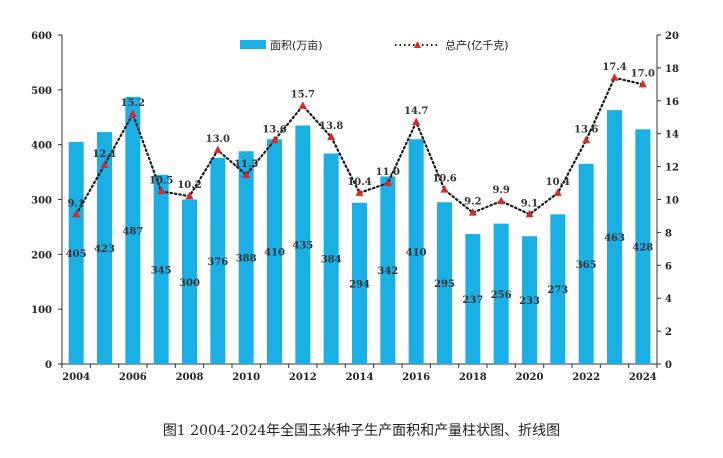 The width and height of the screenshot is (723, 458). Describe the element at coordinates (217, 262) in the screenshot. I see `bar-value-label: 376` at that location.